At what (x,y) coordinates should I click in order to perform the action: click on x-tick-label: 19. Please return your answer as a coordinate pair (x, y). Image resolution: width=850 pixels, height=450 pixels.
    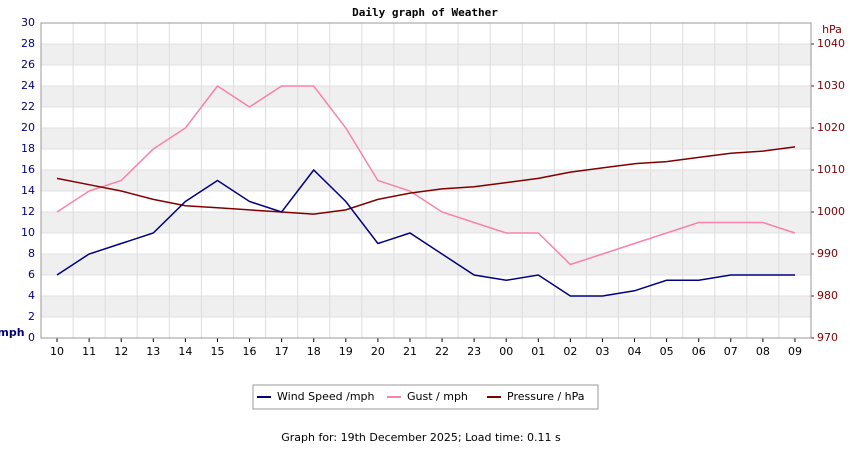
    Looking at the image, I should click on (346, 351).